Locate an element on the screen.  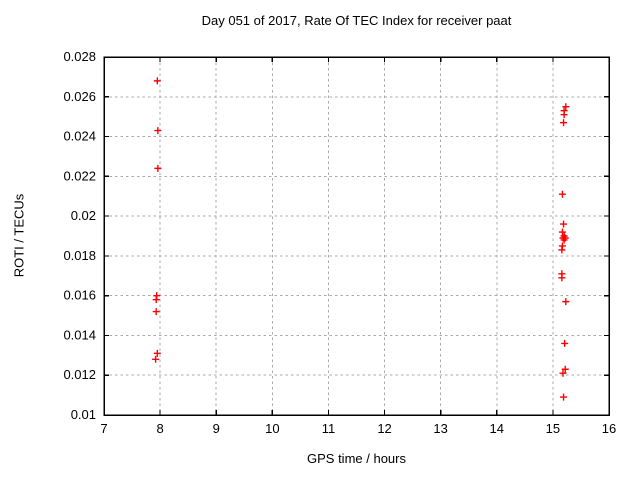
y-tick-label: 0.026 is located at coordinates (79, 96).